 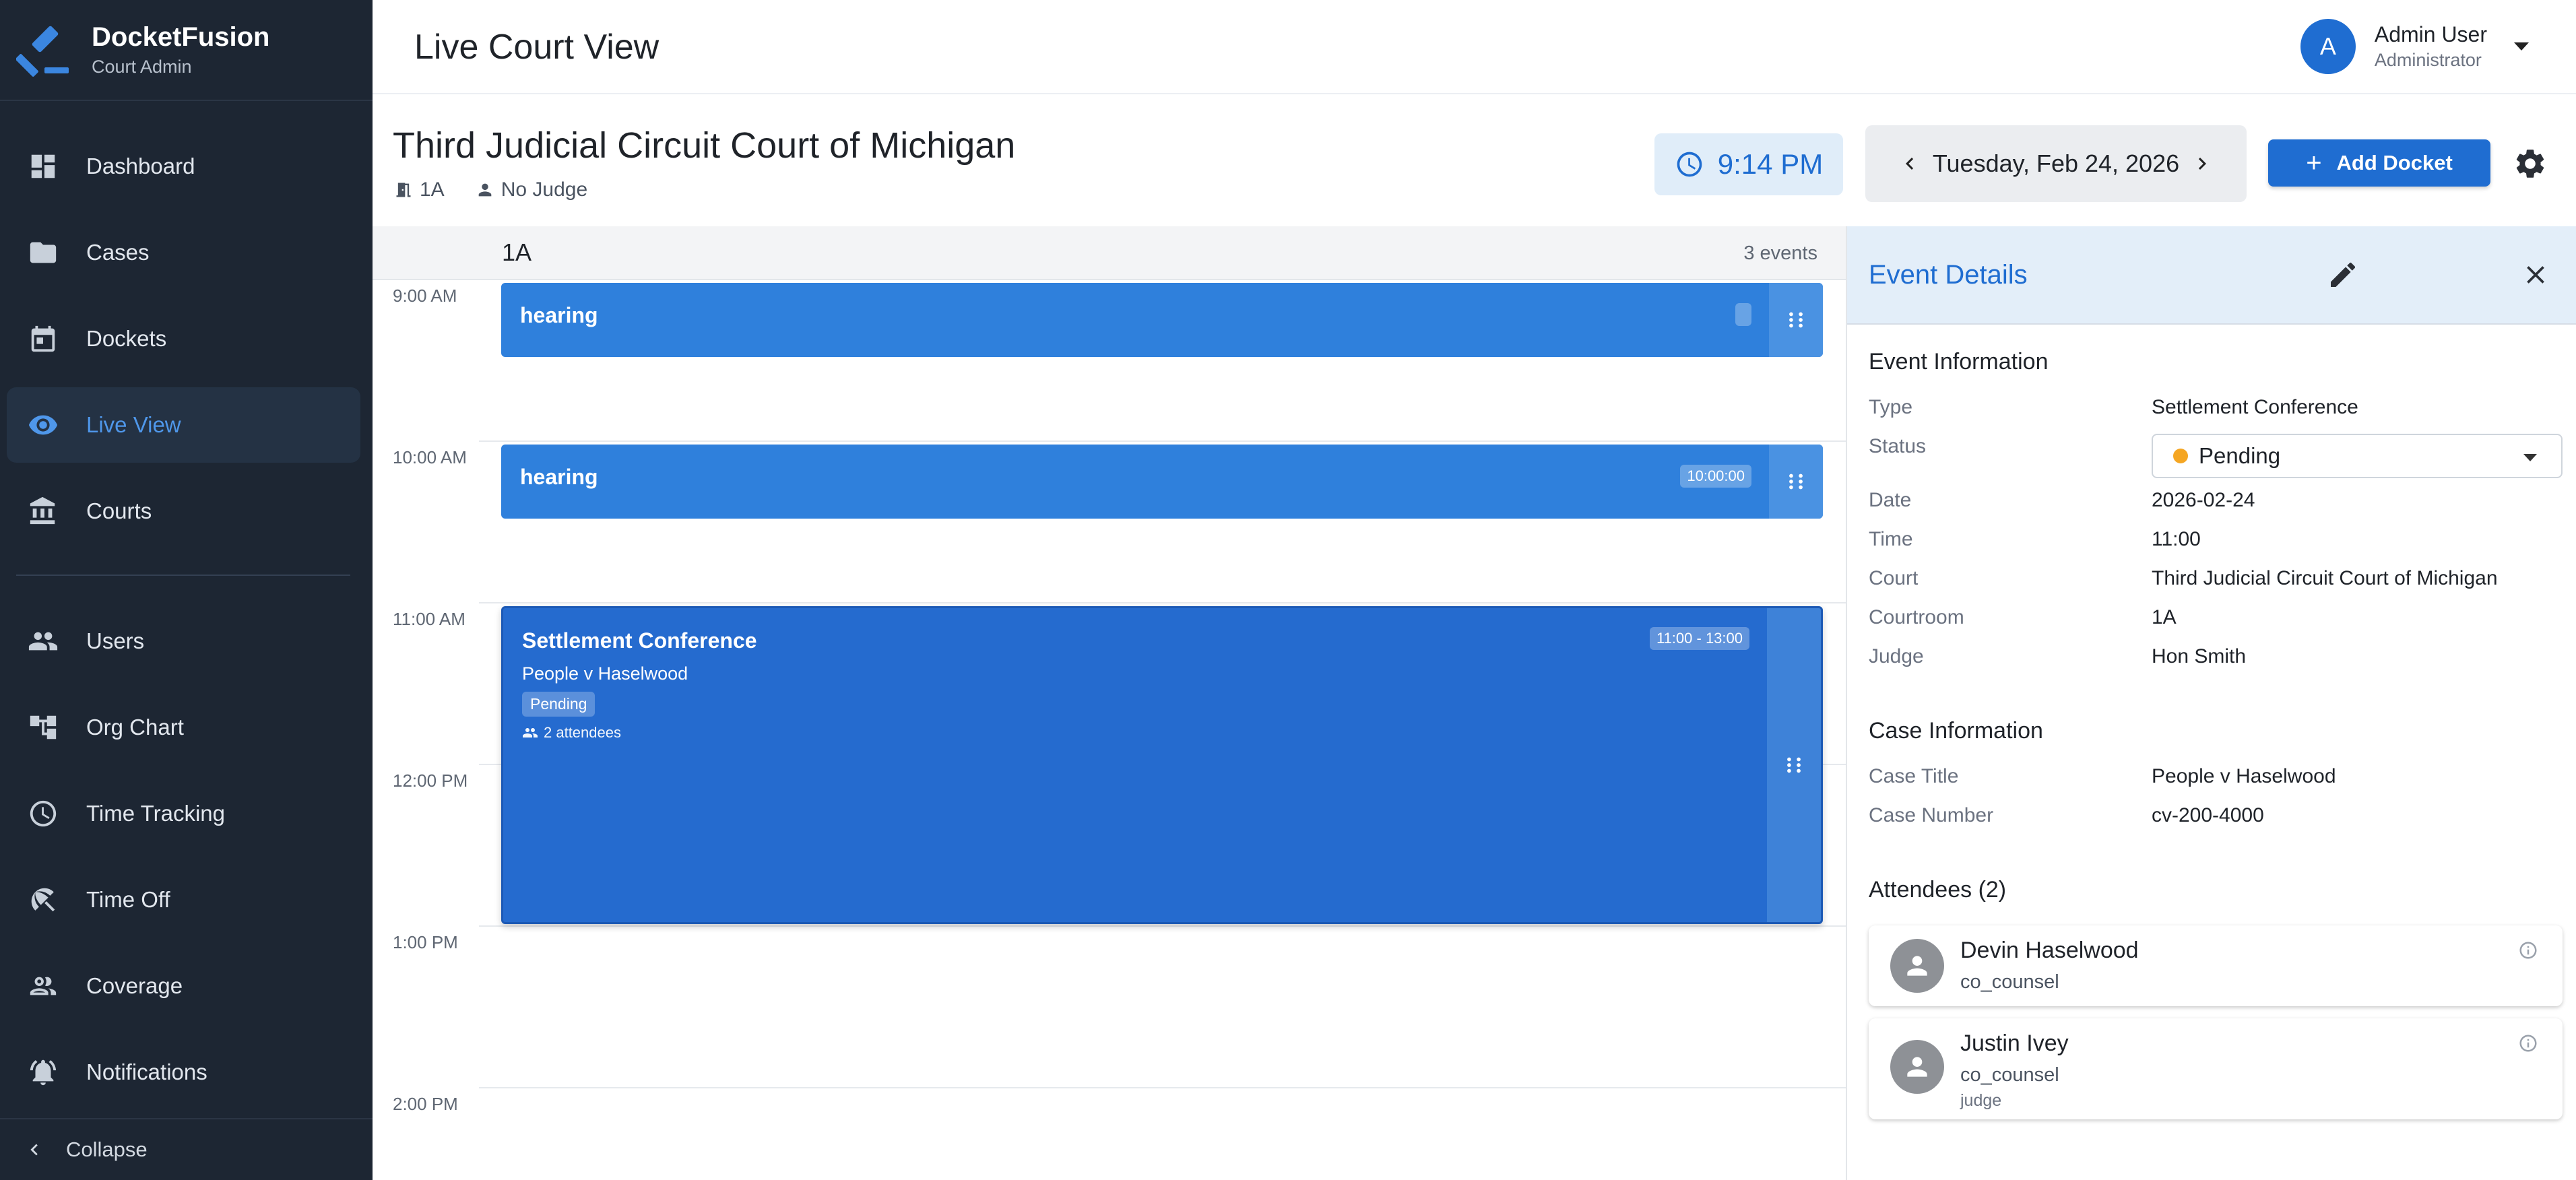 What do you see at coordinates (184, 425) in the screenshot?
I see `sidebar-item-live-view: Live View` at bounding box center [184, 425].